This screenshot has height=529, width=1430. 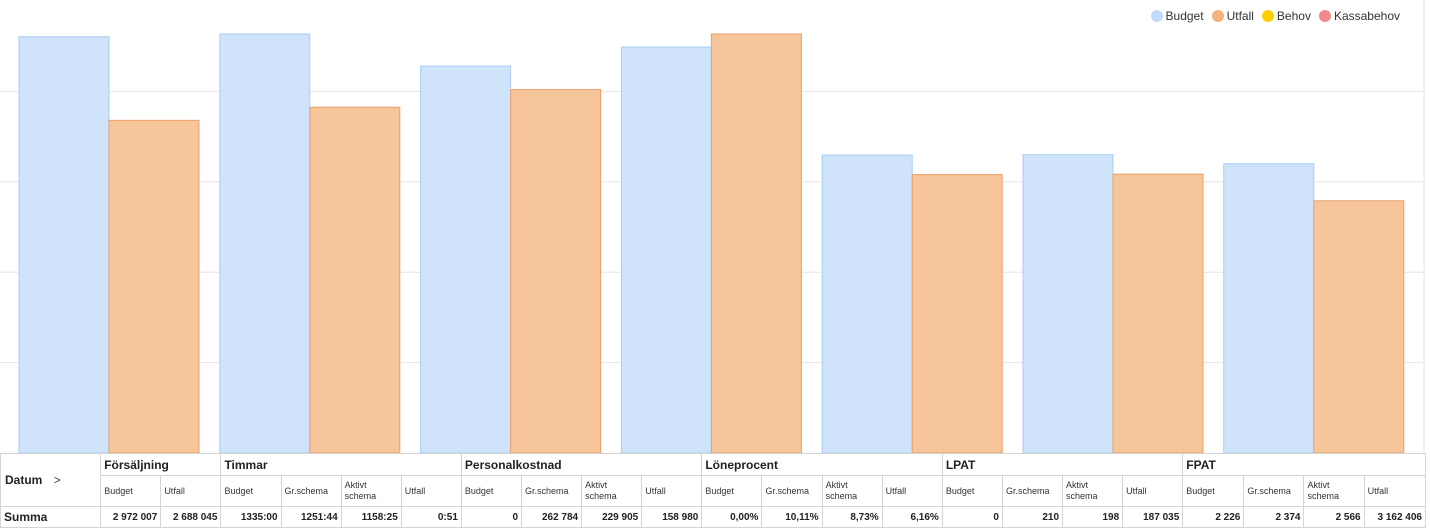 What do you see at coordinates (1274, 517) in the screenshot?
I see `summary-cell: 2 374` at bounding box center [1274, 517].